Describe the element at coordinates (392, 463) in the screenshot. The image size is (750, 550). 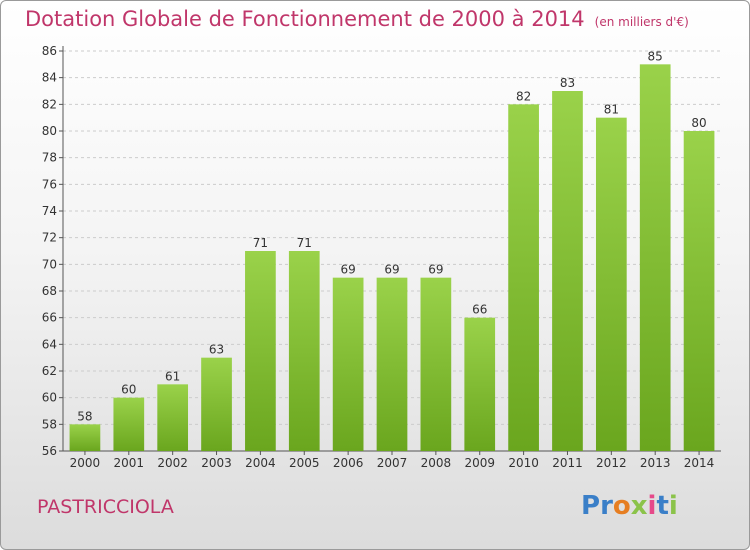
I see `x-tick-label: 2007` at that location.